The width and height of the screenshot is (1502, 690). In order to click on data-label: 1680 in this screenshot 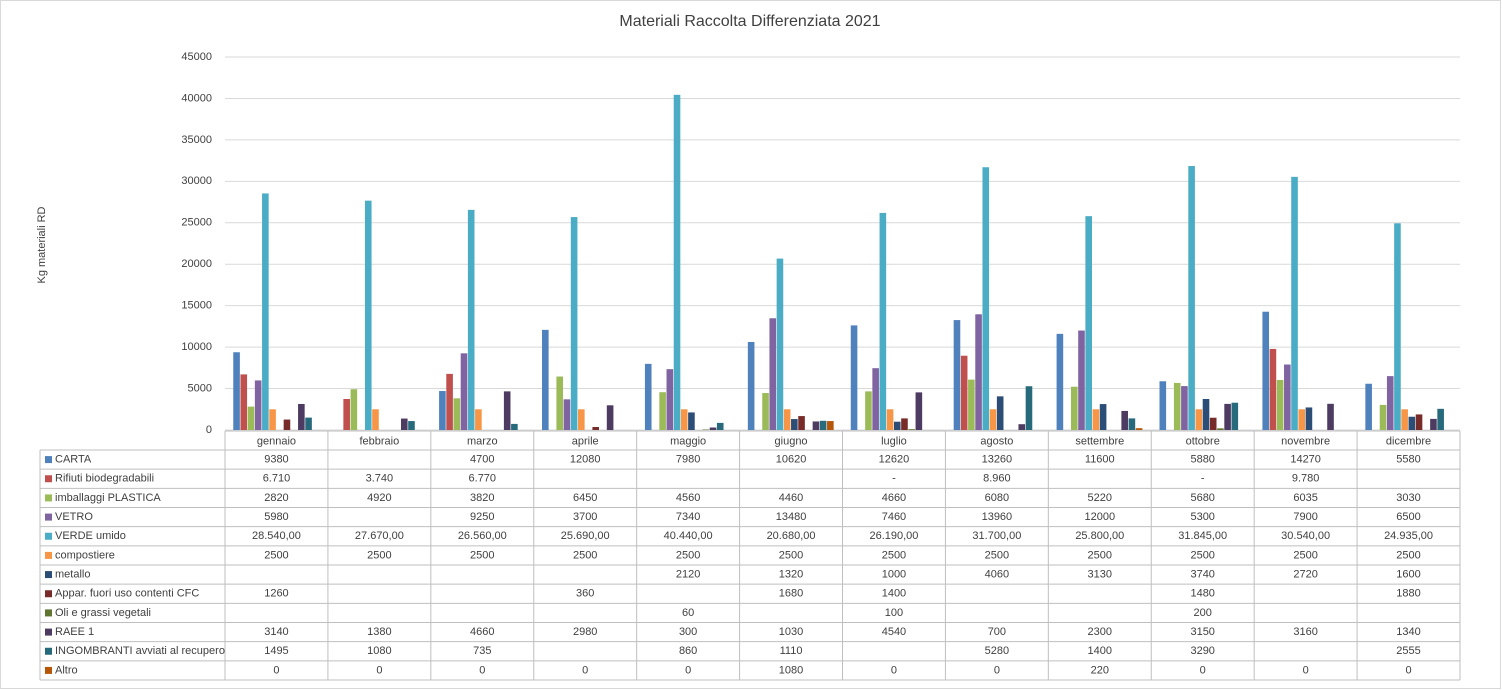, I will do `click(791, 594)`.